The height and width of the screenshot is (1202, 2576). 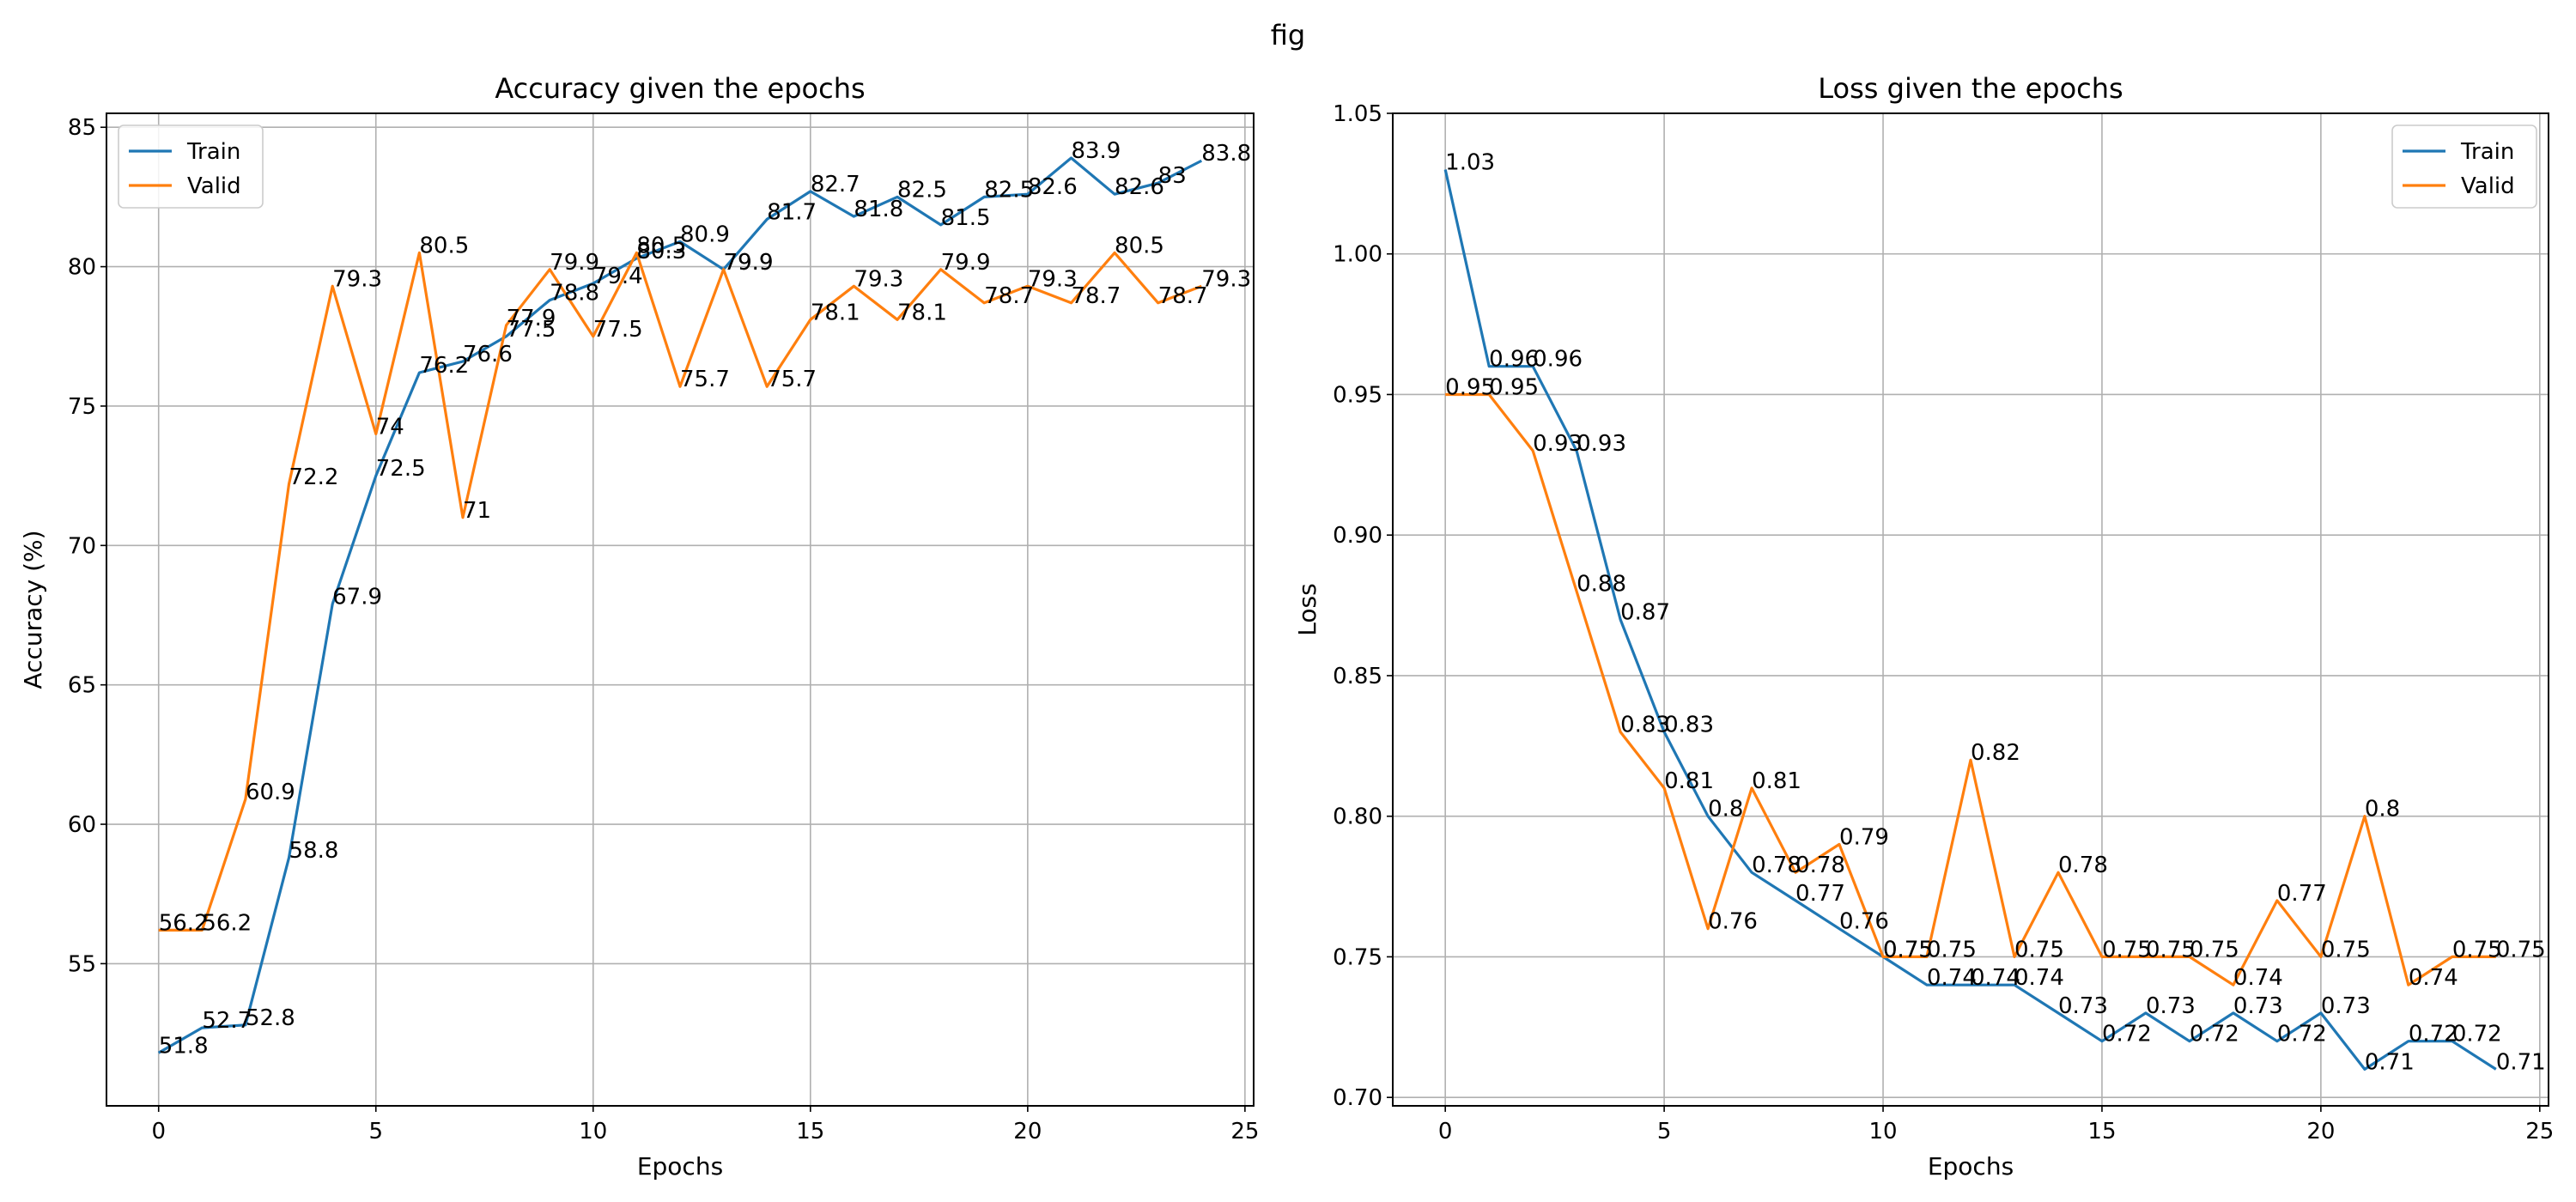 What do you see at coordinates (2434, 1034) in the screenshot?
I see `loss-train-data-label: 0.72` at bounding box center [2434, 1034].